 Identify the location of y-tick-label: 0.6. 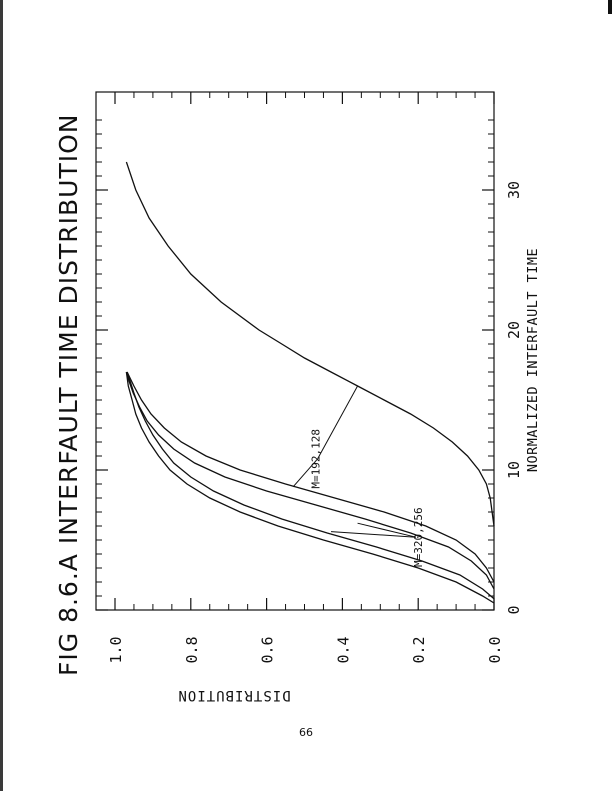
(268, 649).